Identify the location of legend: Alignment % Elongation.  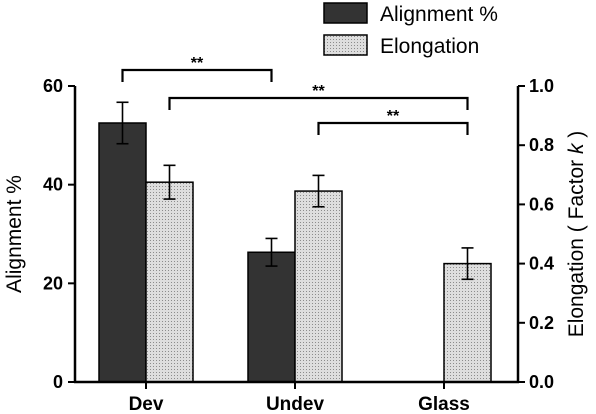
(410, 30).